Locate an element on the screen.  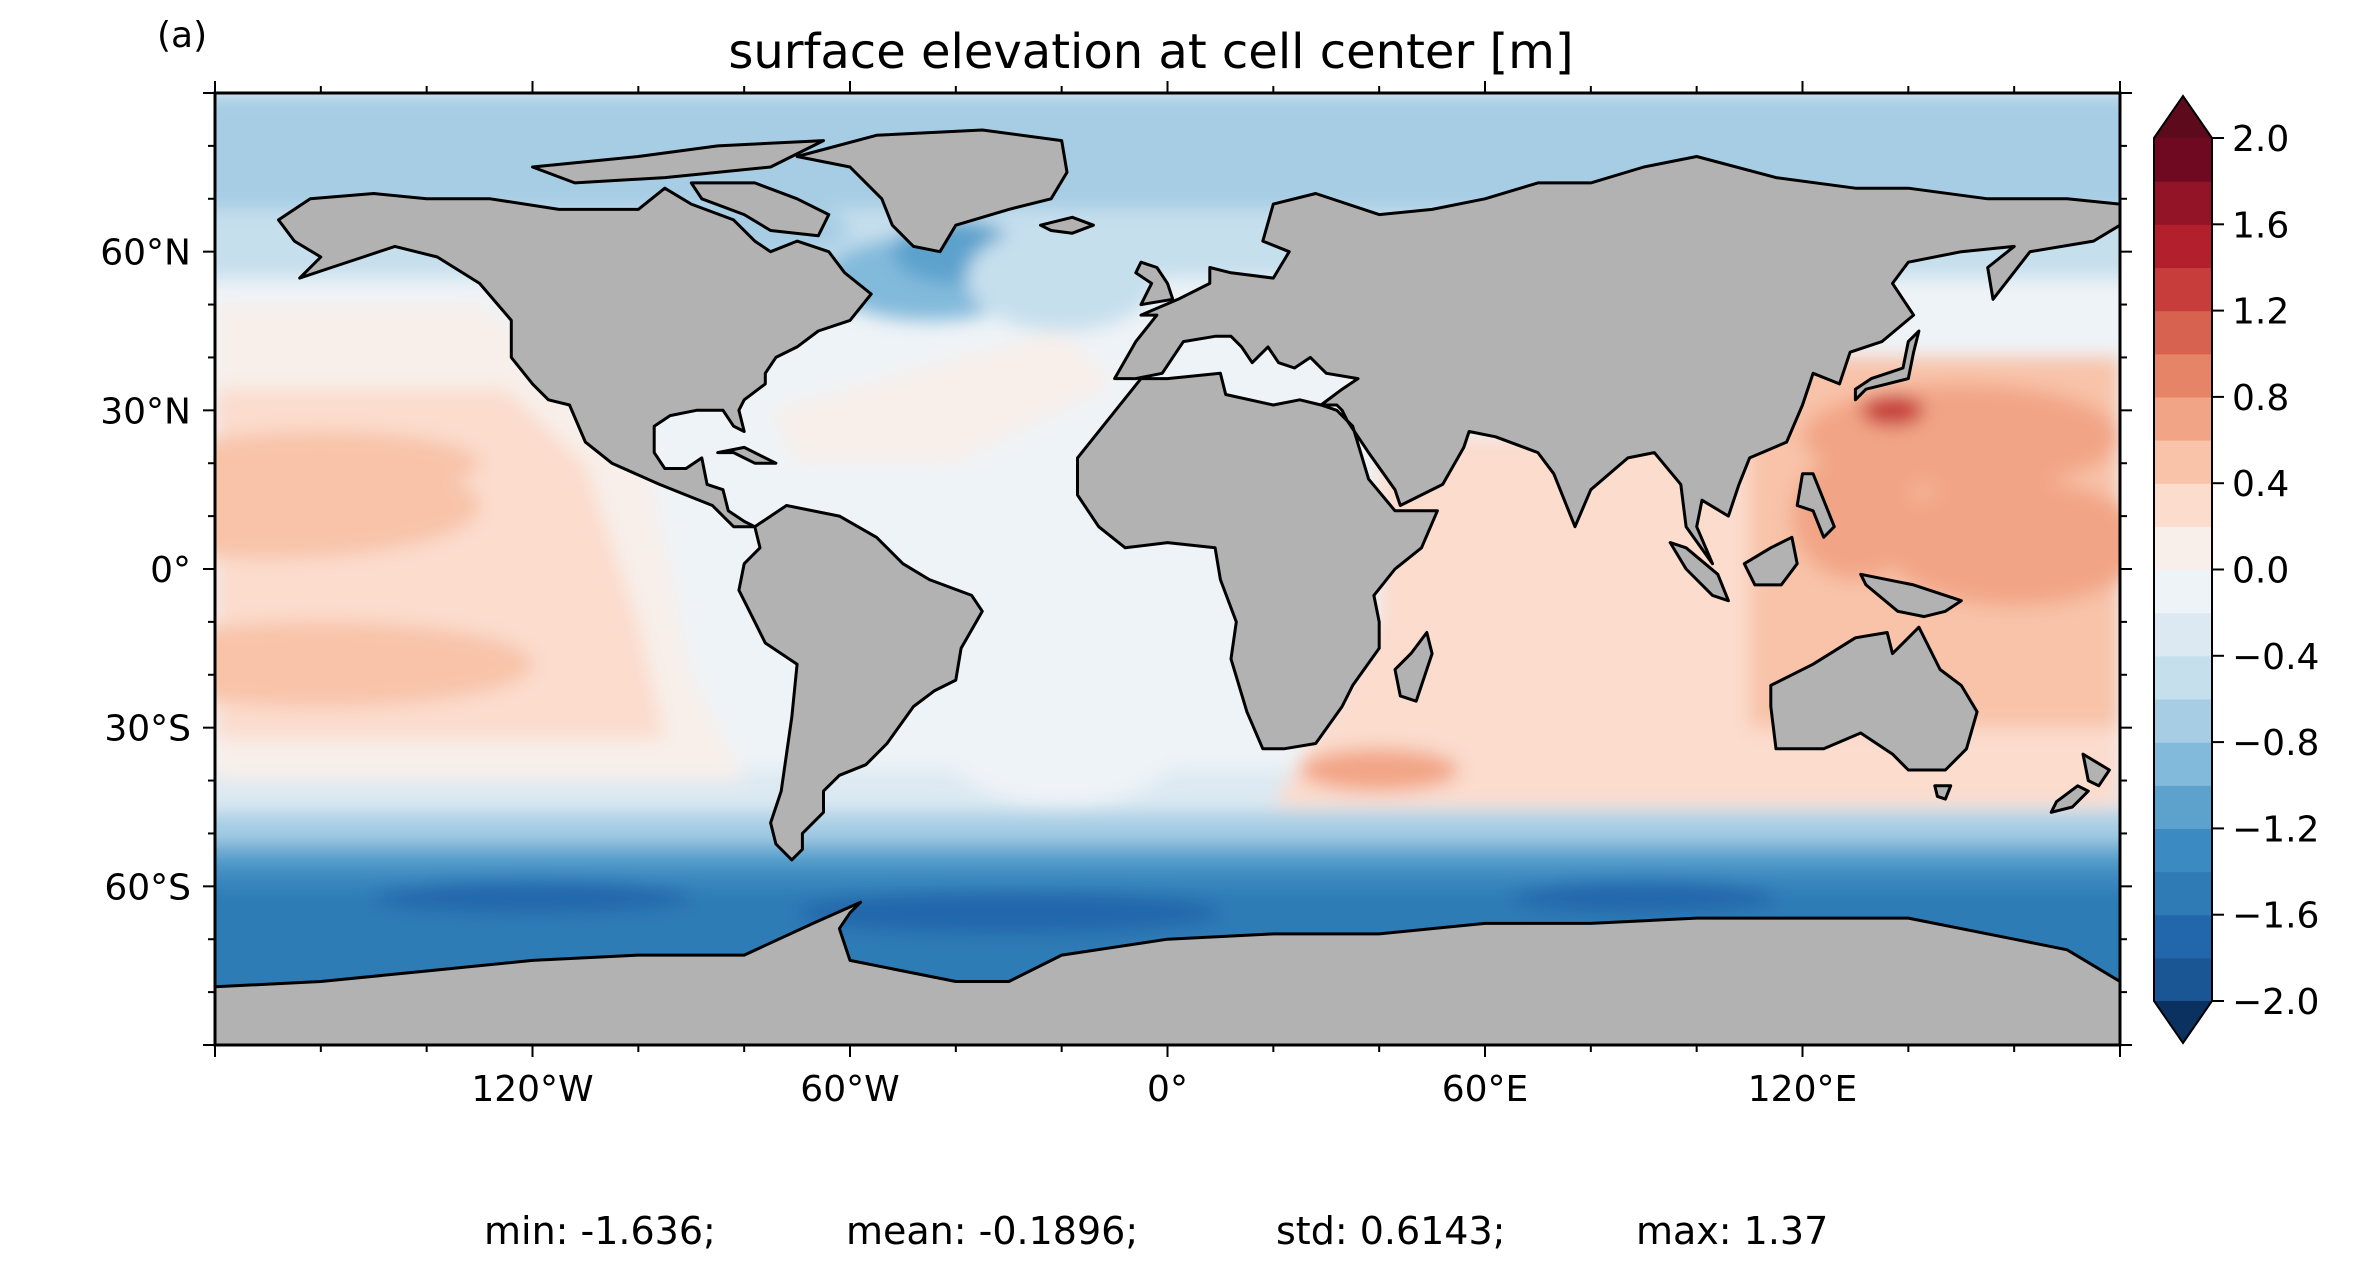
colorbar-tick-label: −1.2 is located at coordinates (2275, 829).